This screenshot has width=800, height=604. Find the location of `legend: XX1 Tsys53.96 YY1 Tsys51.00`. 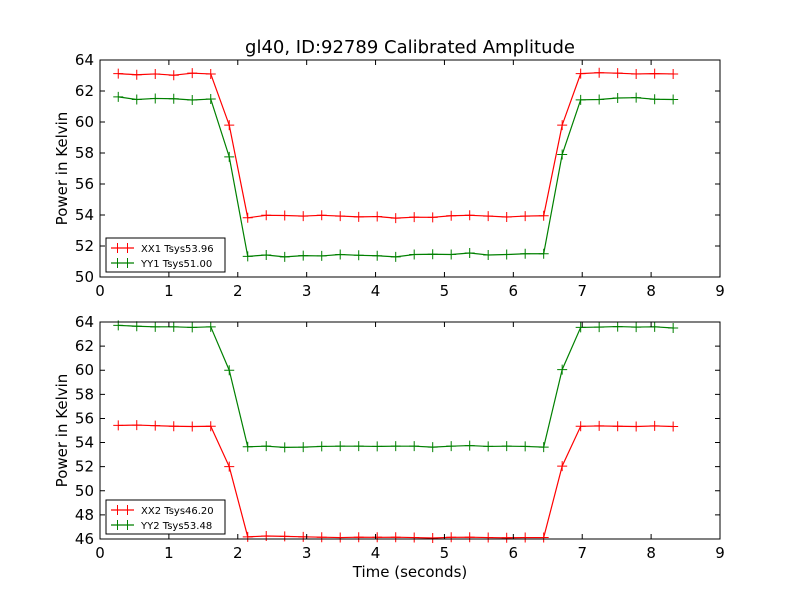

legend: XX1 Tsys53.96 YY1 Tsys51.00 is located at coordinates (165, 255).